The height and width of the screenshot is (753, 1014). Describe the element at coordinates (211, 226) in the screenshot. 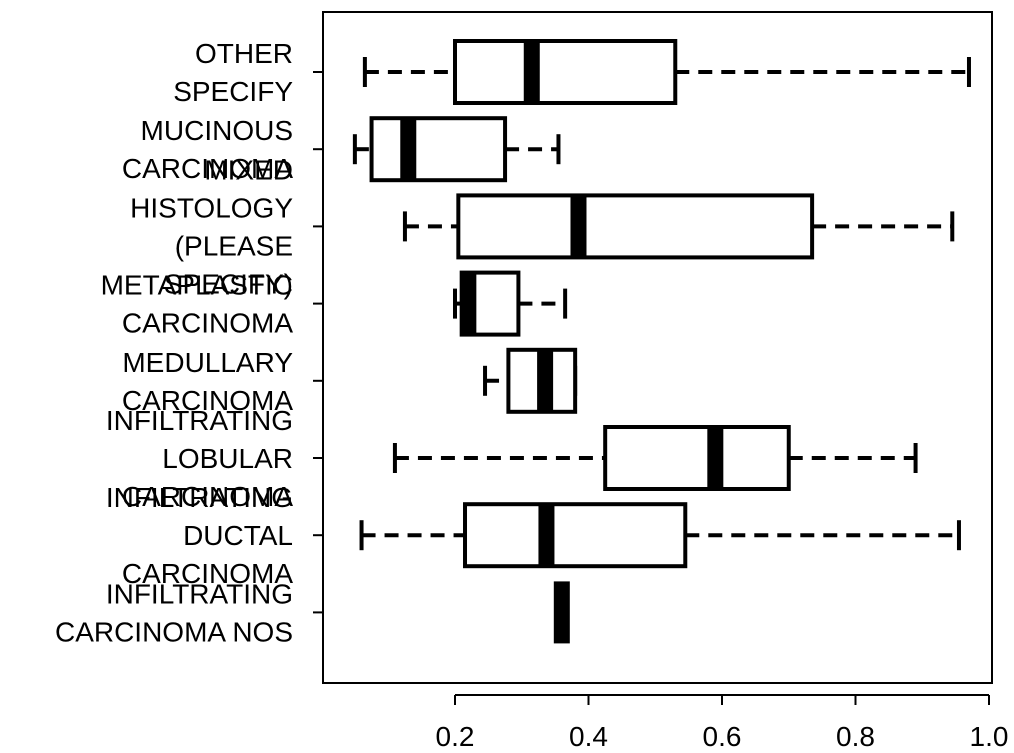

I see `category-label: MIXED HISTOLOGY (PLEASE SPECIFY)` at that location.